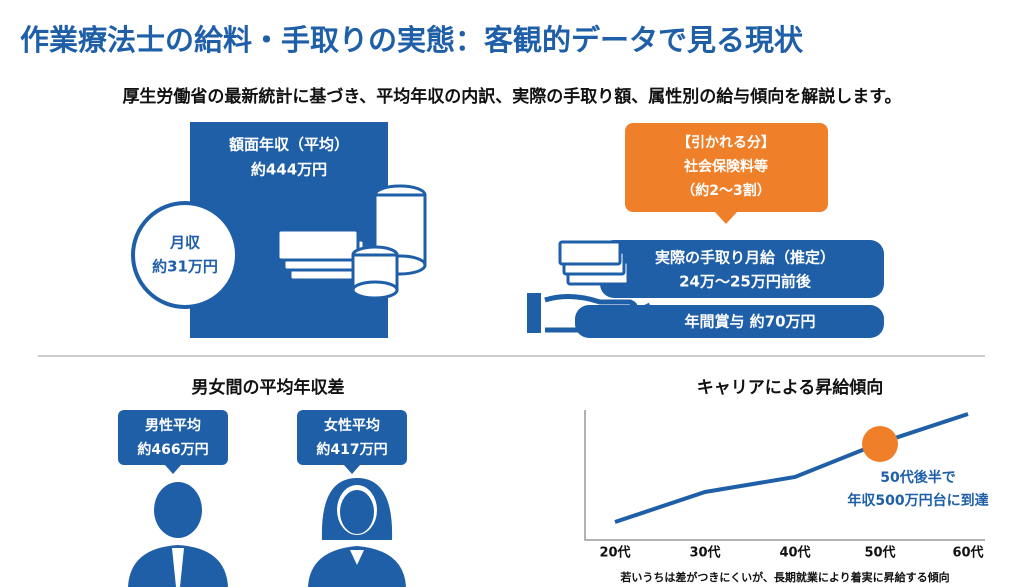 The height and width of the screenshot is (587, 1024). Describe the element at coordinates (784, 577) in the screenshot. I see `career-note: 若いうちは差がつきにくいが、長期就業により着実に昇給する傾向` at that location.